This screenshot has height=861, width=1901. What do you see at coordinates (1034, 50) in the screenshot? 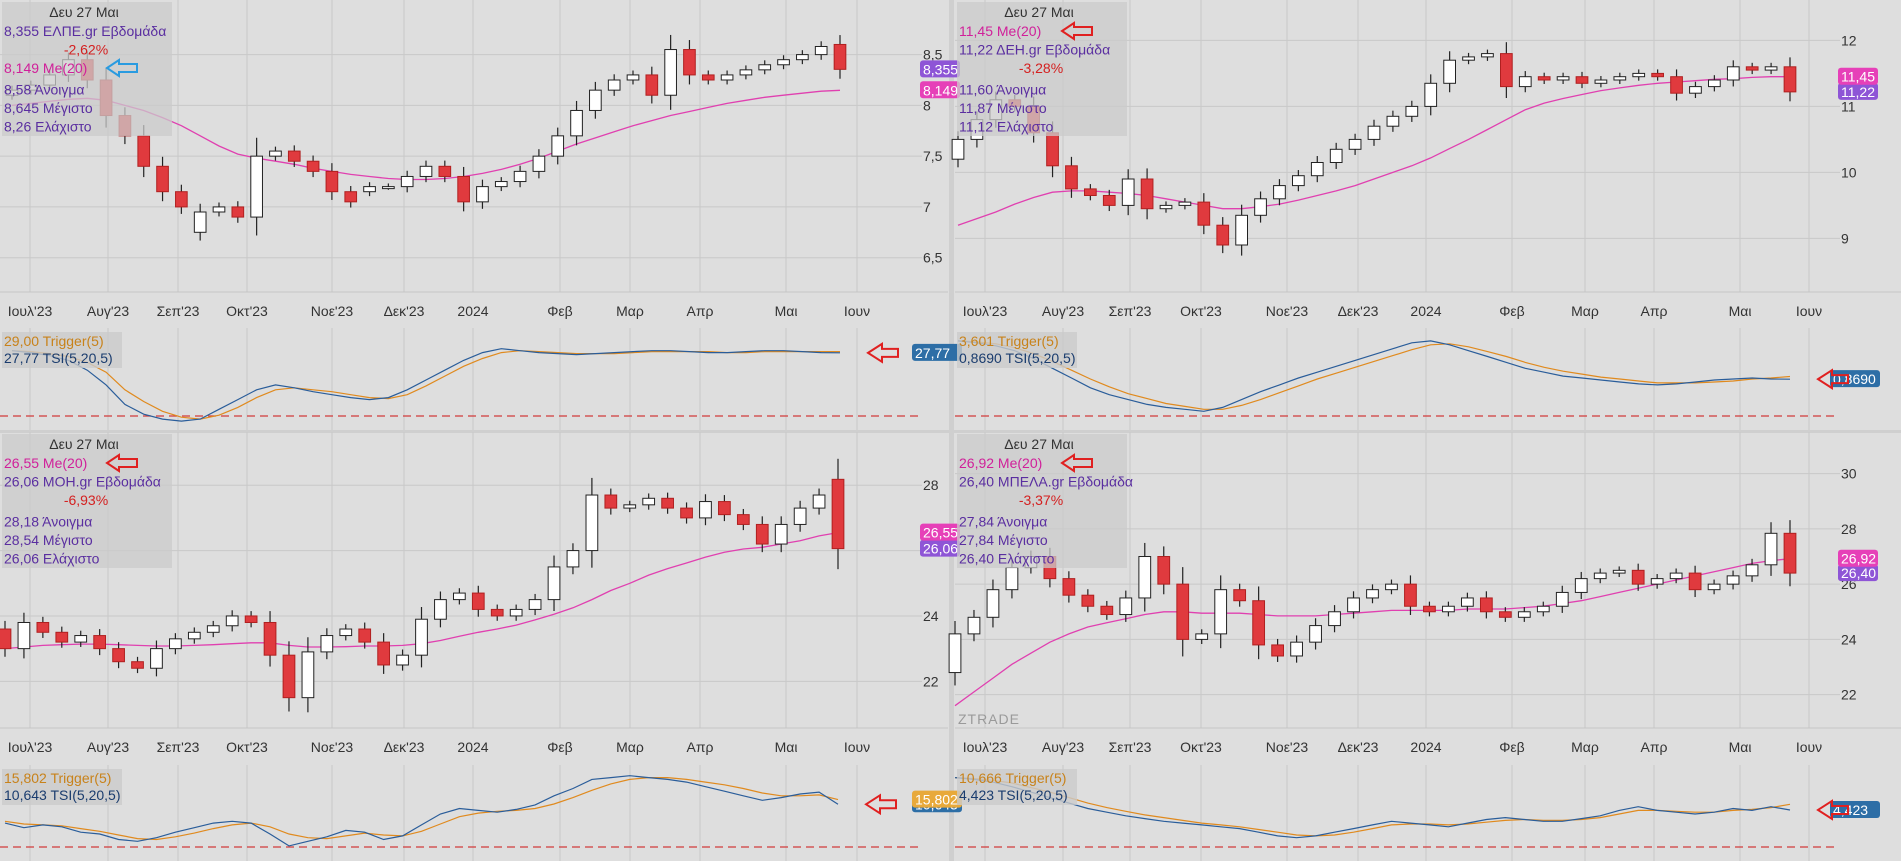
I see `close-legend: 11,22 ΔΕΗ.gr Εβδομάδα` at bounding box center [1034, 50].